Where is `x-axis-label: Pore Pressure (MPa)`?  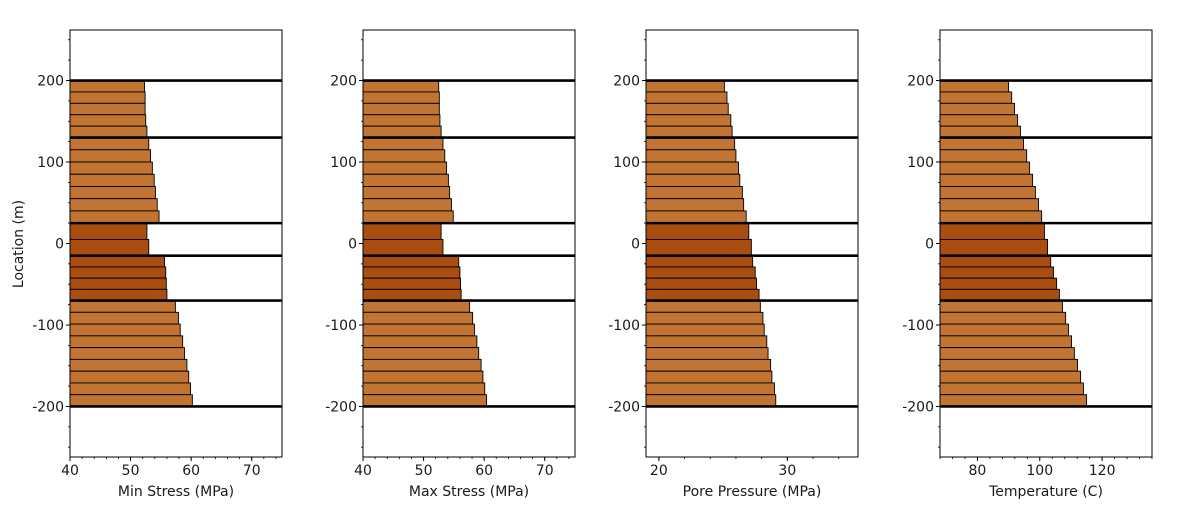
x-axis-label: Pore Pressure (MPa) is located at coordinates (752, 492).